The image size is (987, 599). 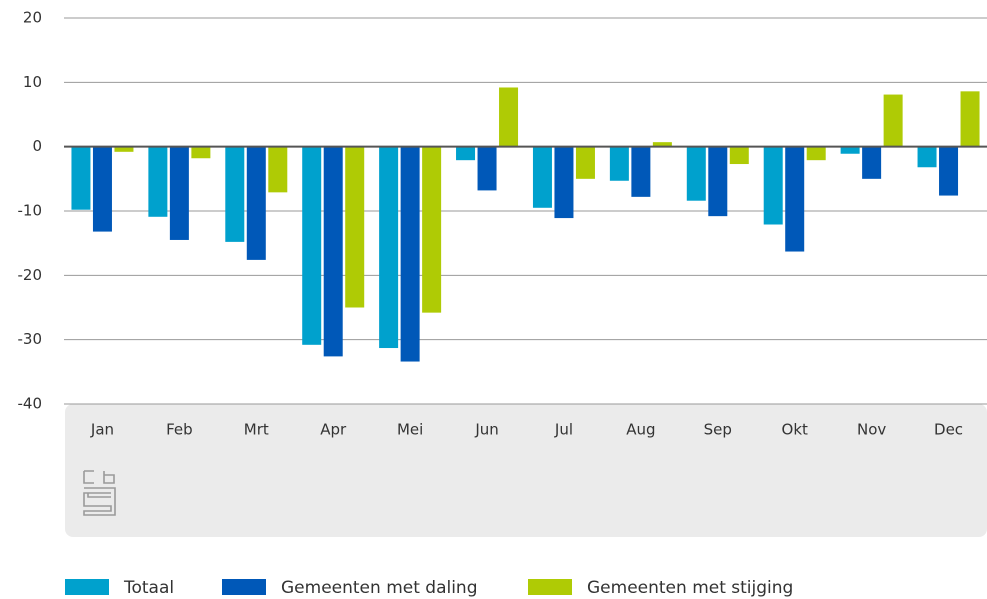 I want to click on y-tick-label: 10, so click(x=32, y=82).